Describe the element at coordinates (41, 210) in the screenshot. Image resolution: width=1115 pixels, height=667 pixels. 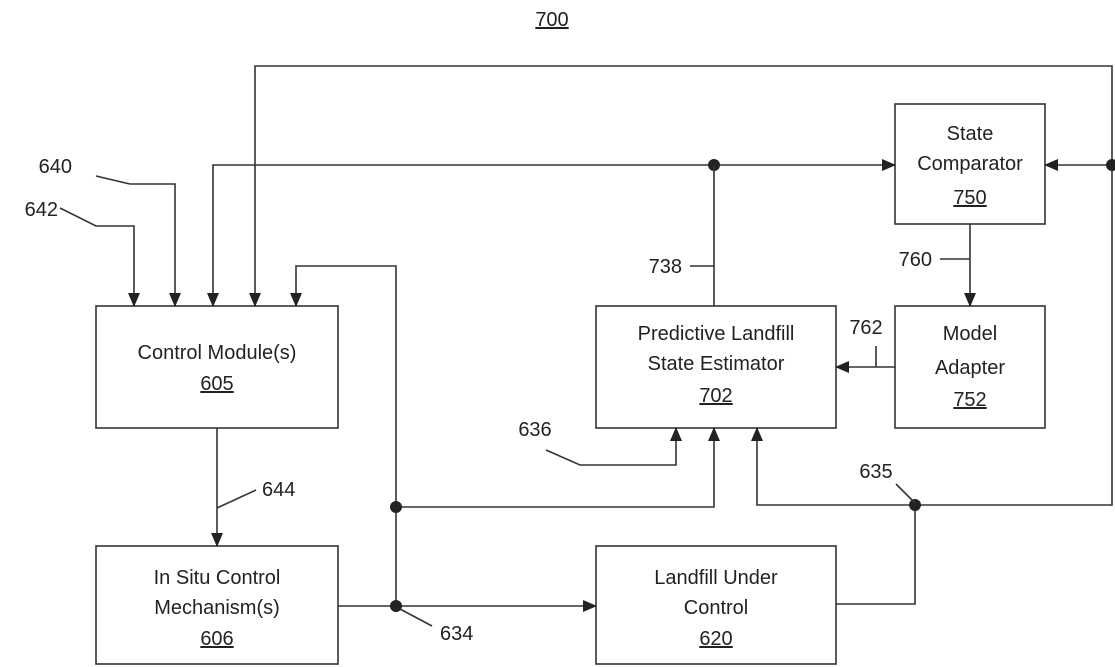
I see `signal-642: 642` at that location.